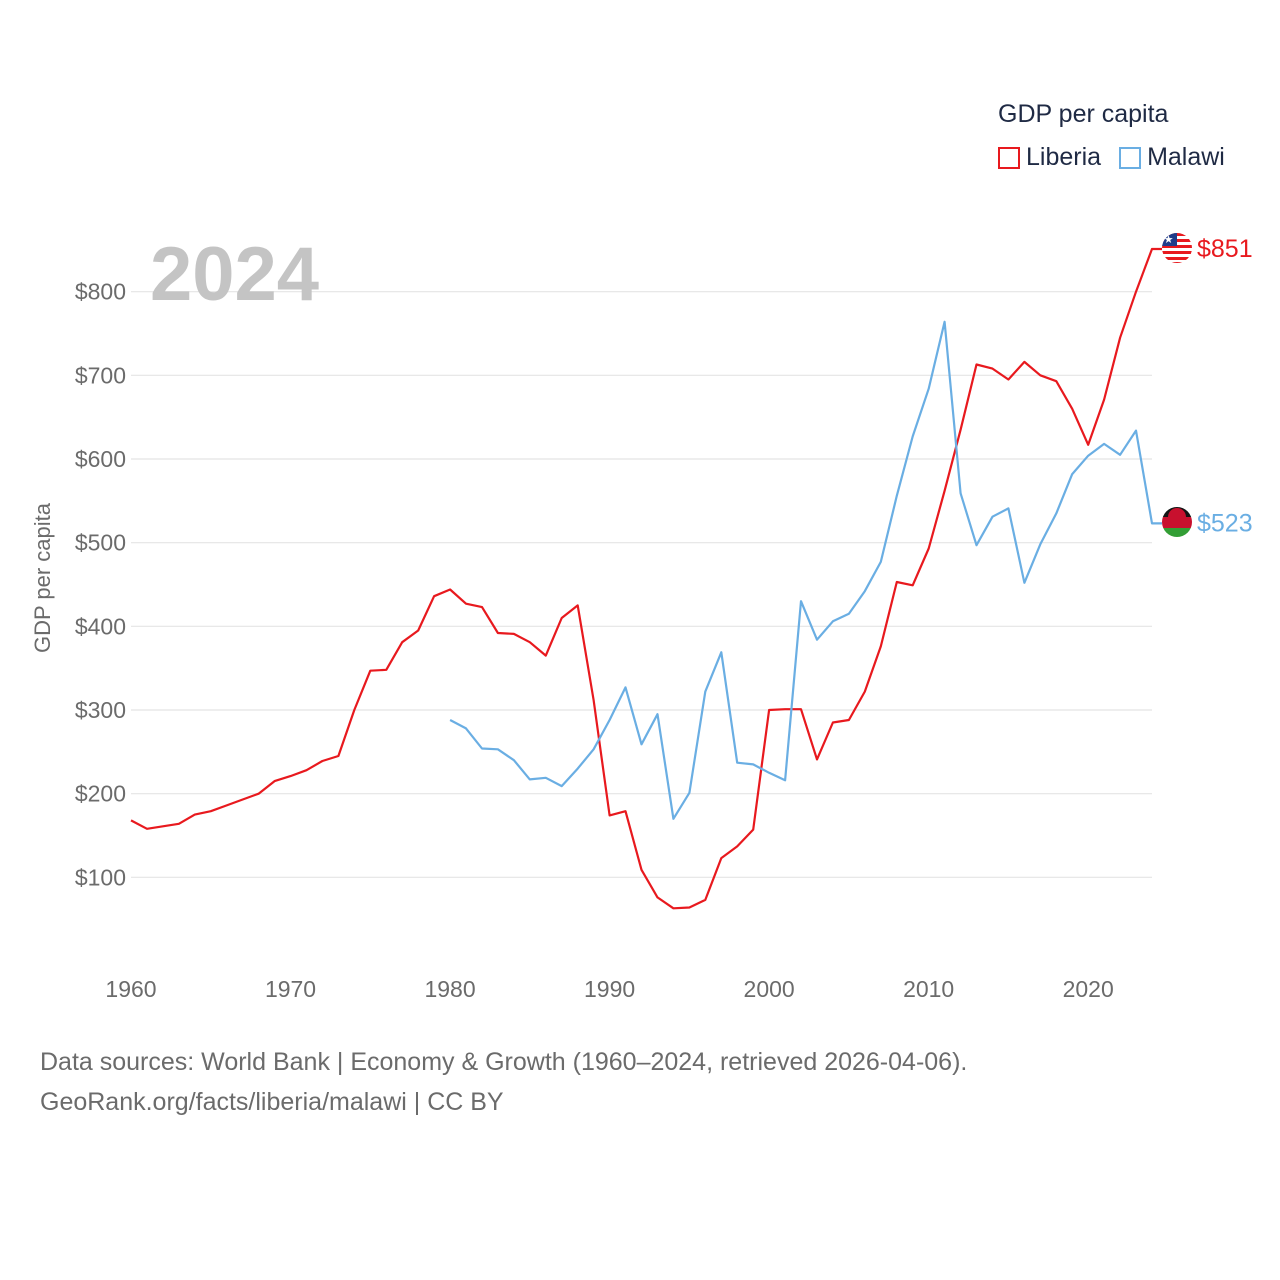  What do you see at coordinates (100, 626) in the screenshot?
I see `y-tick-label: $400` at bounding box center [100, 626].